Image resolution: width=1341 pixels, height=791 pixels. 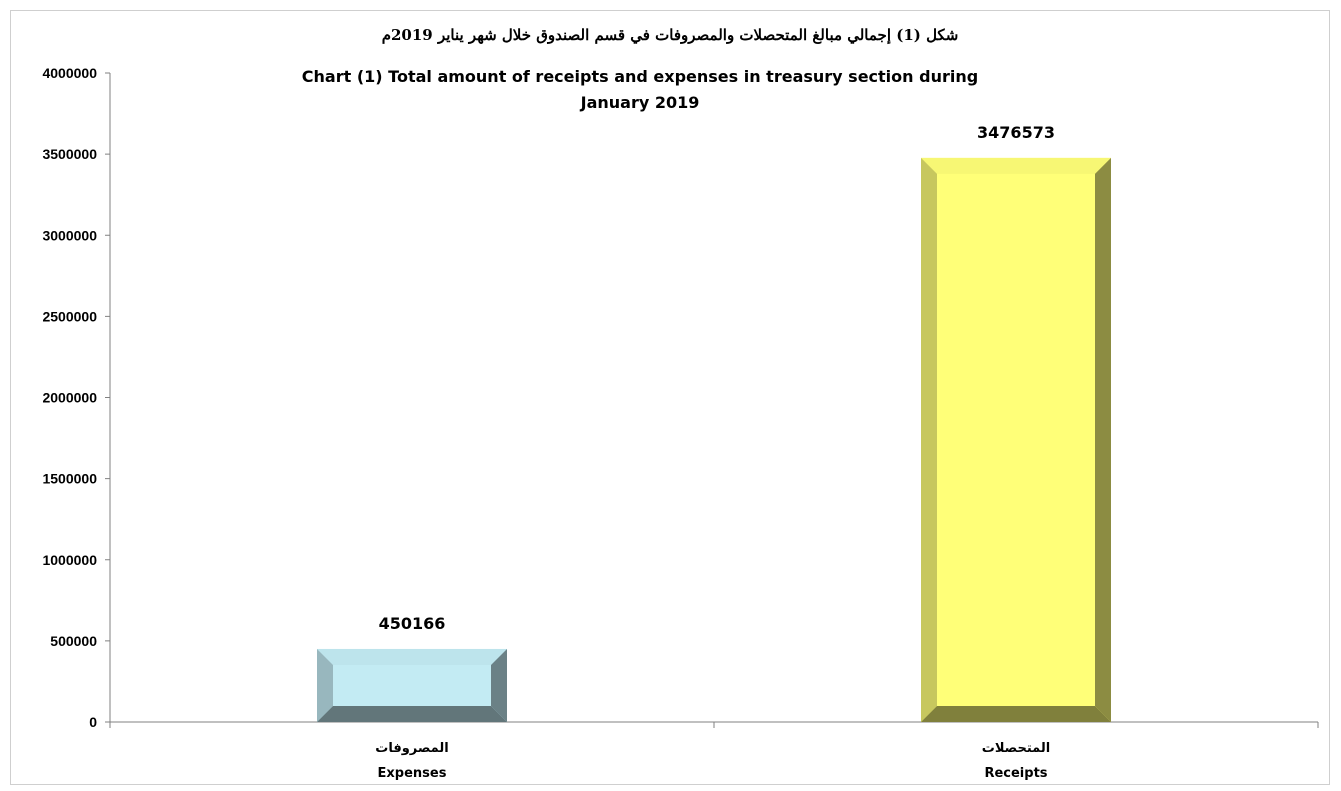 I want to click on y-tick-label: 2500000, so click(x=69, y=316).